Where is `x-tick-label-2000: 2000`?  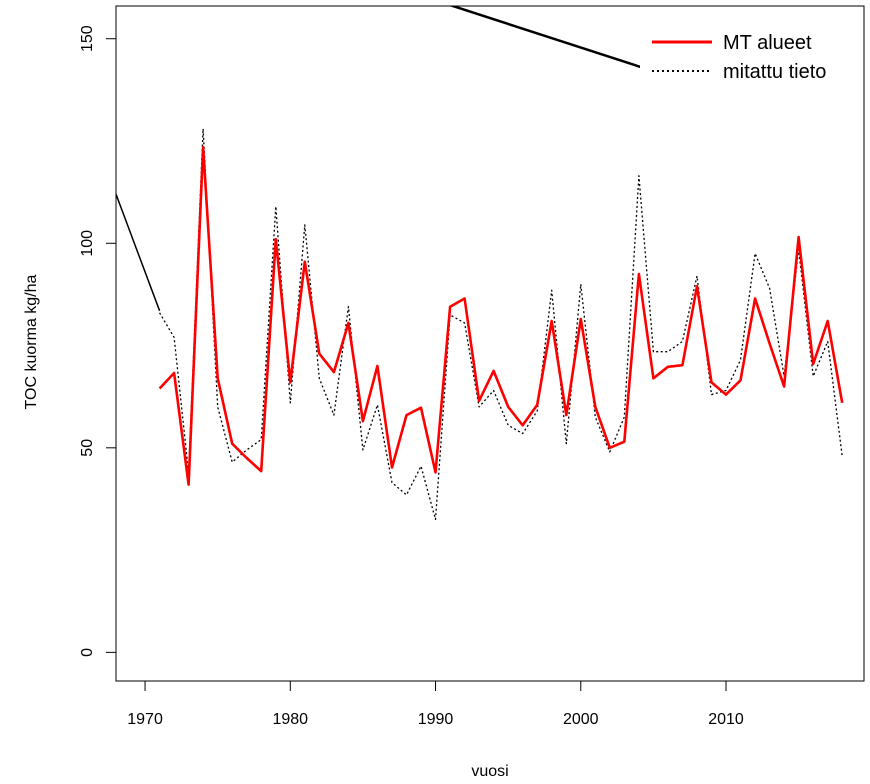 x-tick-label-2000: 2000 is located at coordinates (581, 719).